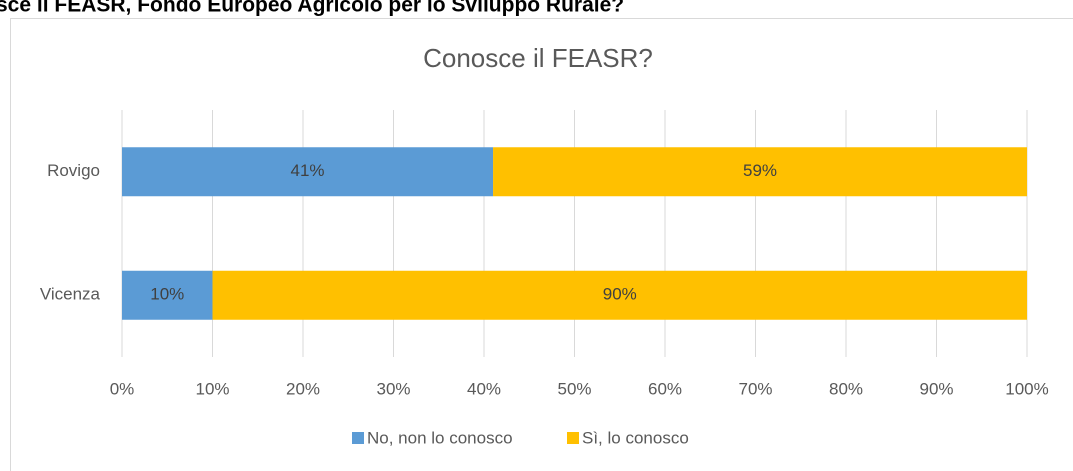 This screenshot has width=1073, height=471. What do you see at coordinates (303, 388) in the screenshot?
I see `x-tick-label: 20%` at bounding box center [303, 388].